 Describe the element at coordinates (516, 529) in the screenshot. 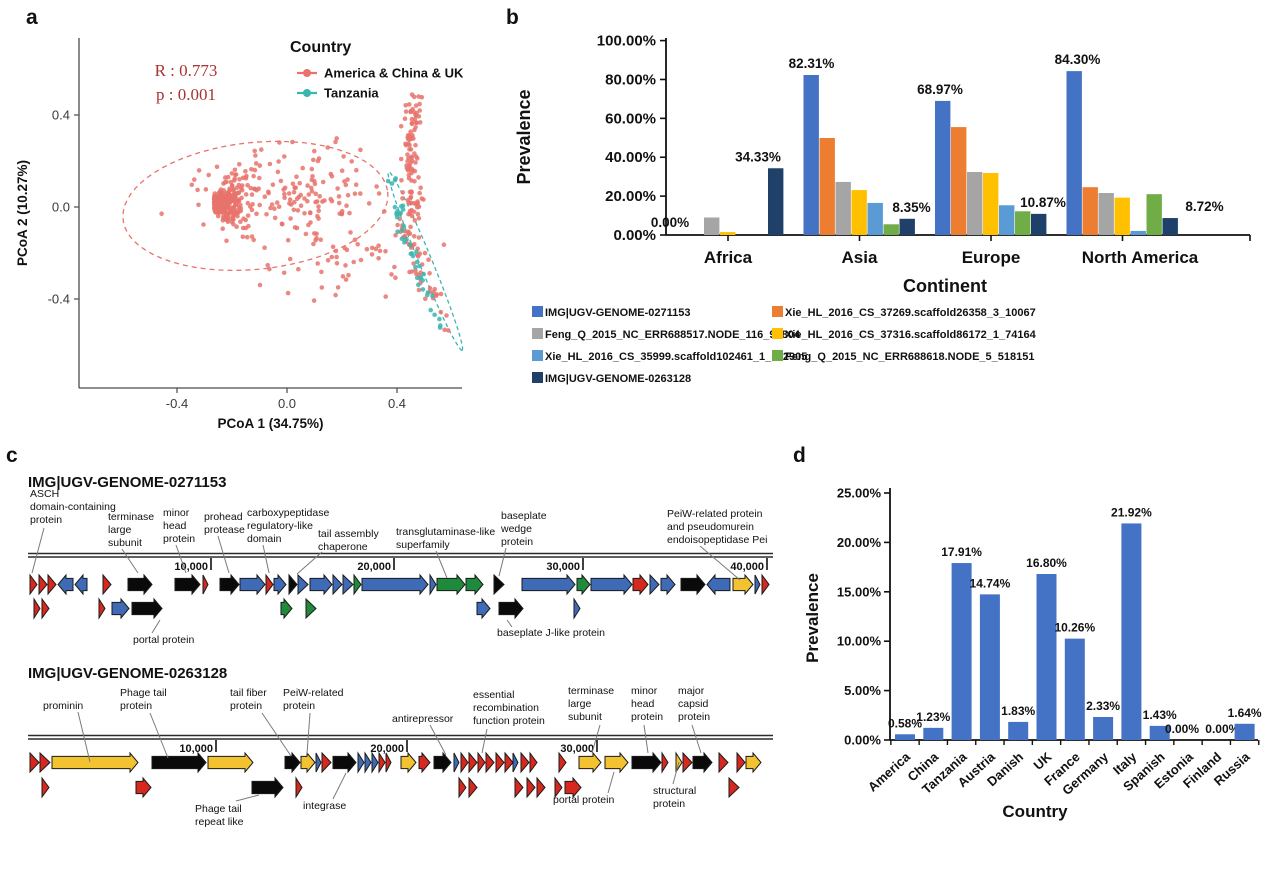

I see `gene-label: wedge` at that location.